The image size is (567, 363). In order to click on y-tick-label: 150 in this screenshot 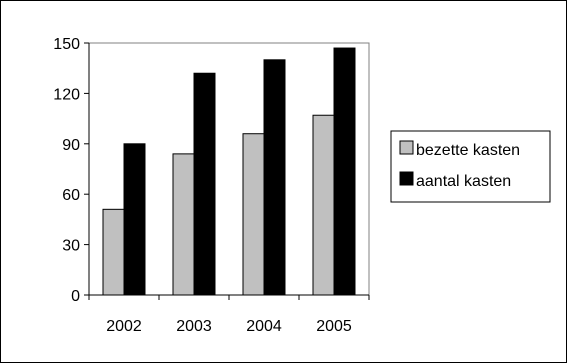, I will do `click(66, 44)`.